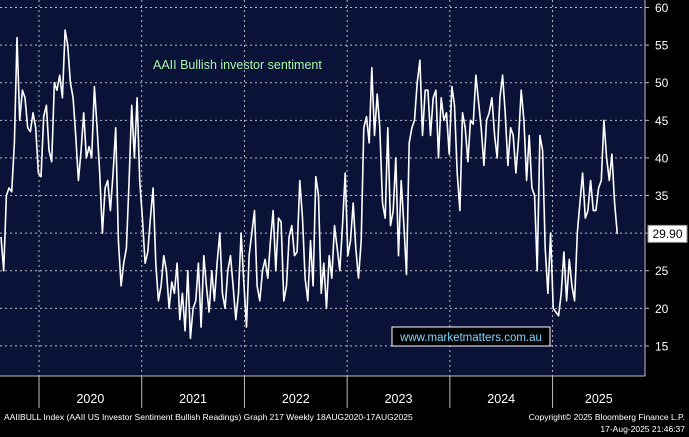  I want to click on last-value-label: 29.90, so click(667, 234).